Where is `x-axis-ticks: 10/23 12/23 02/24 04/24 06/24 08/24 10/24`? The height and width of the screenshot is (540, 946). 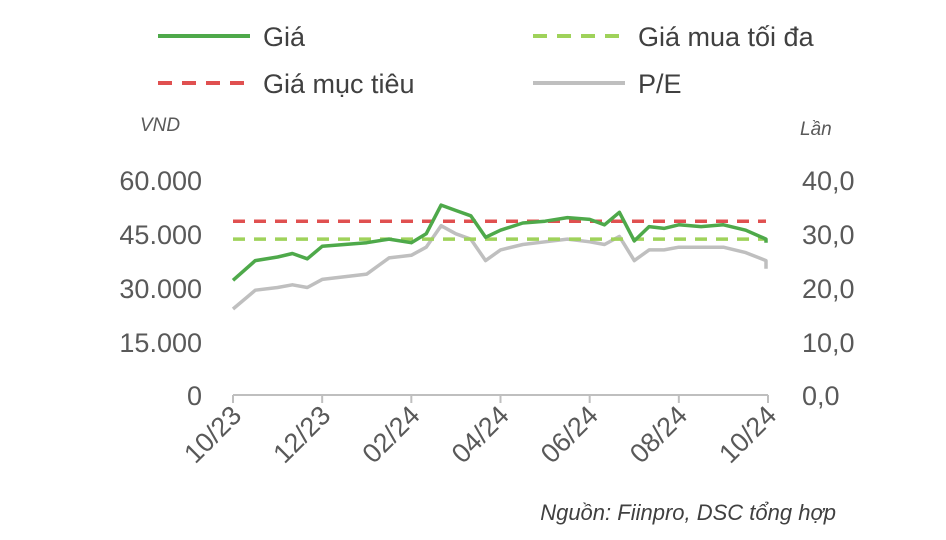 x-axis-ticks: 10/23 12/23 02/24 04/24 06/24 08/24 10/24 is located at coordinates (480, 432).